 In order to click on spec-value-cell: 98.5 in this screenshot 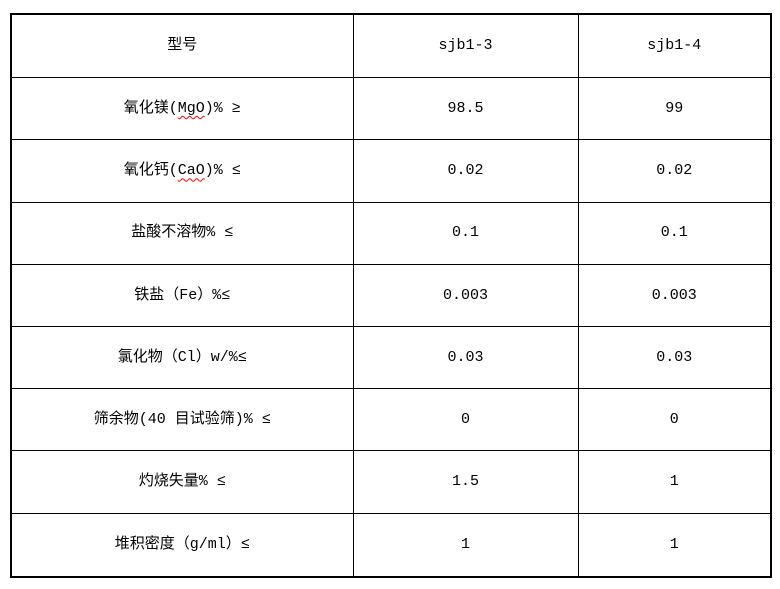, I will do `click(465, 109)`.